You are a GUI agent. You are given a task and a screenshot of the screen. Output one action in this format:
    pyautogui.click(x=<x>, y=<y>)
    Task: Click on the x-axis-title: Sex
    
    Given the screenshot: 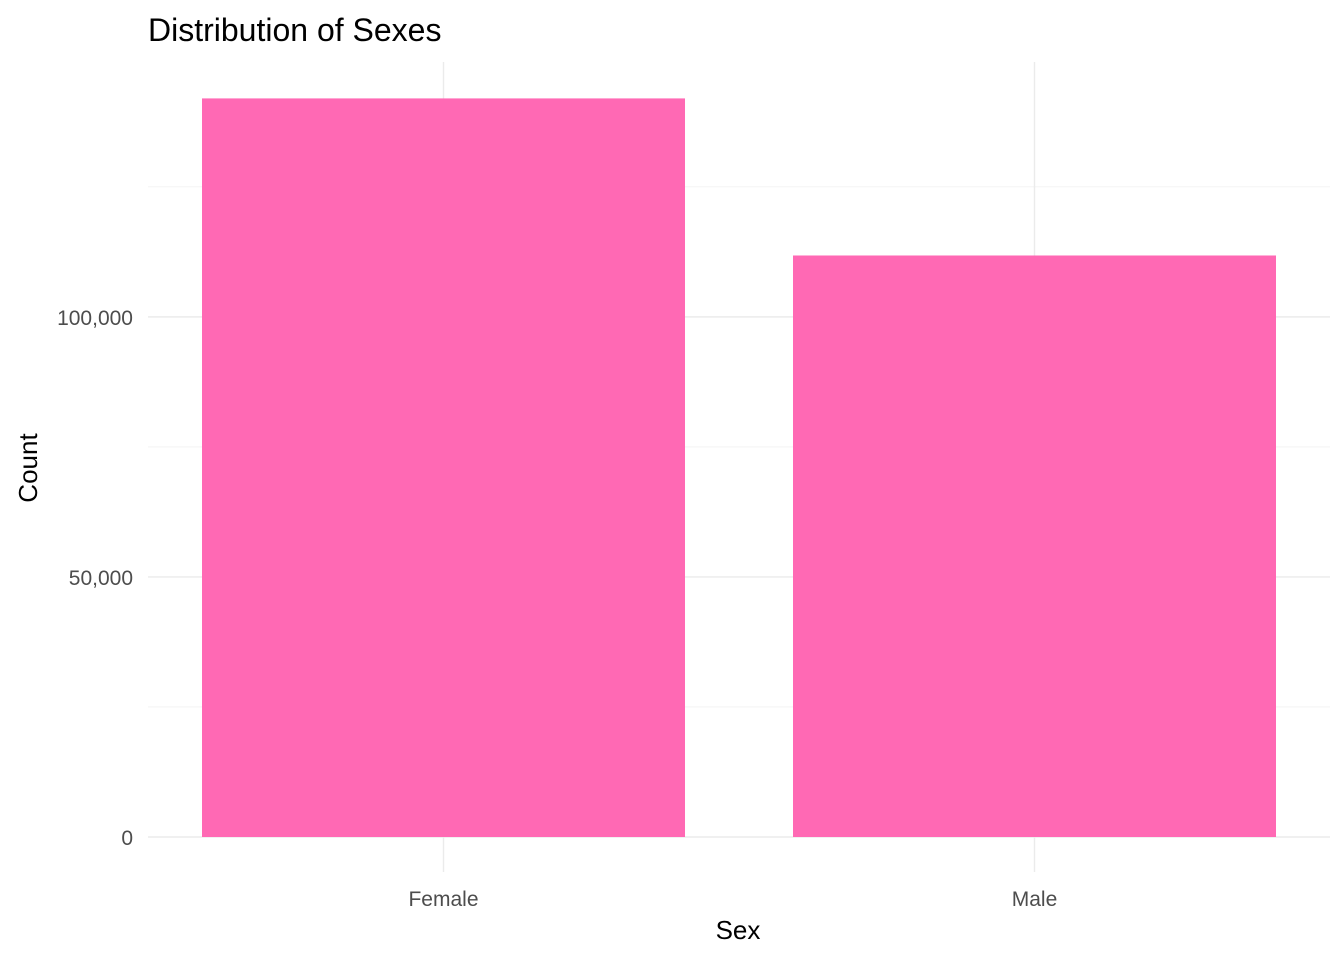 What is the action you would take?
    pyautogui.click(x=738, y=930)
    